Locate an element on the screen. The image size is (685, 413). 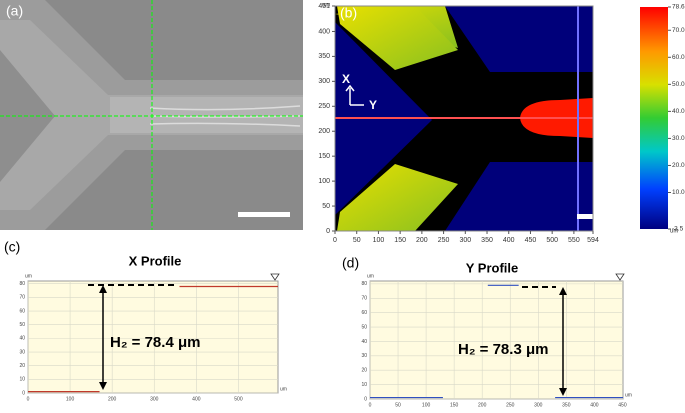
panel-label: (a) is located at coordinates (14, 11).